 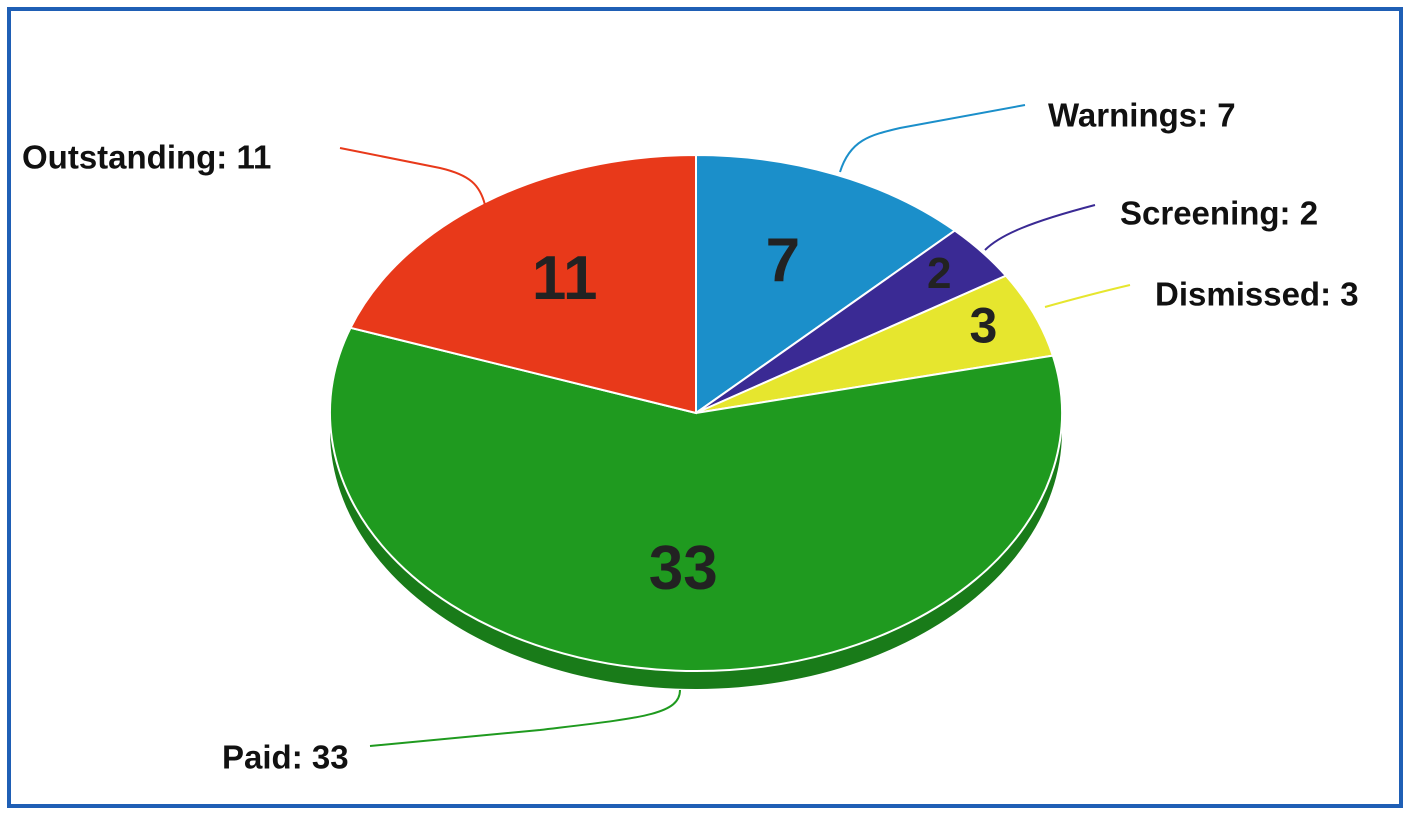 What do you see at coordinates (285, 757) in the screenshot?
I see `slice-label: Paid: 33` at bounding box center [285, 757].